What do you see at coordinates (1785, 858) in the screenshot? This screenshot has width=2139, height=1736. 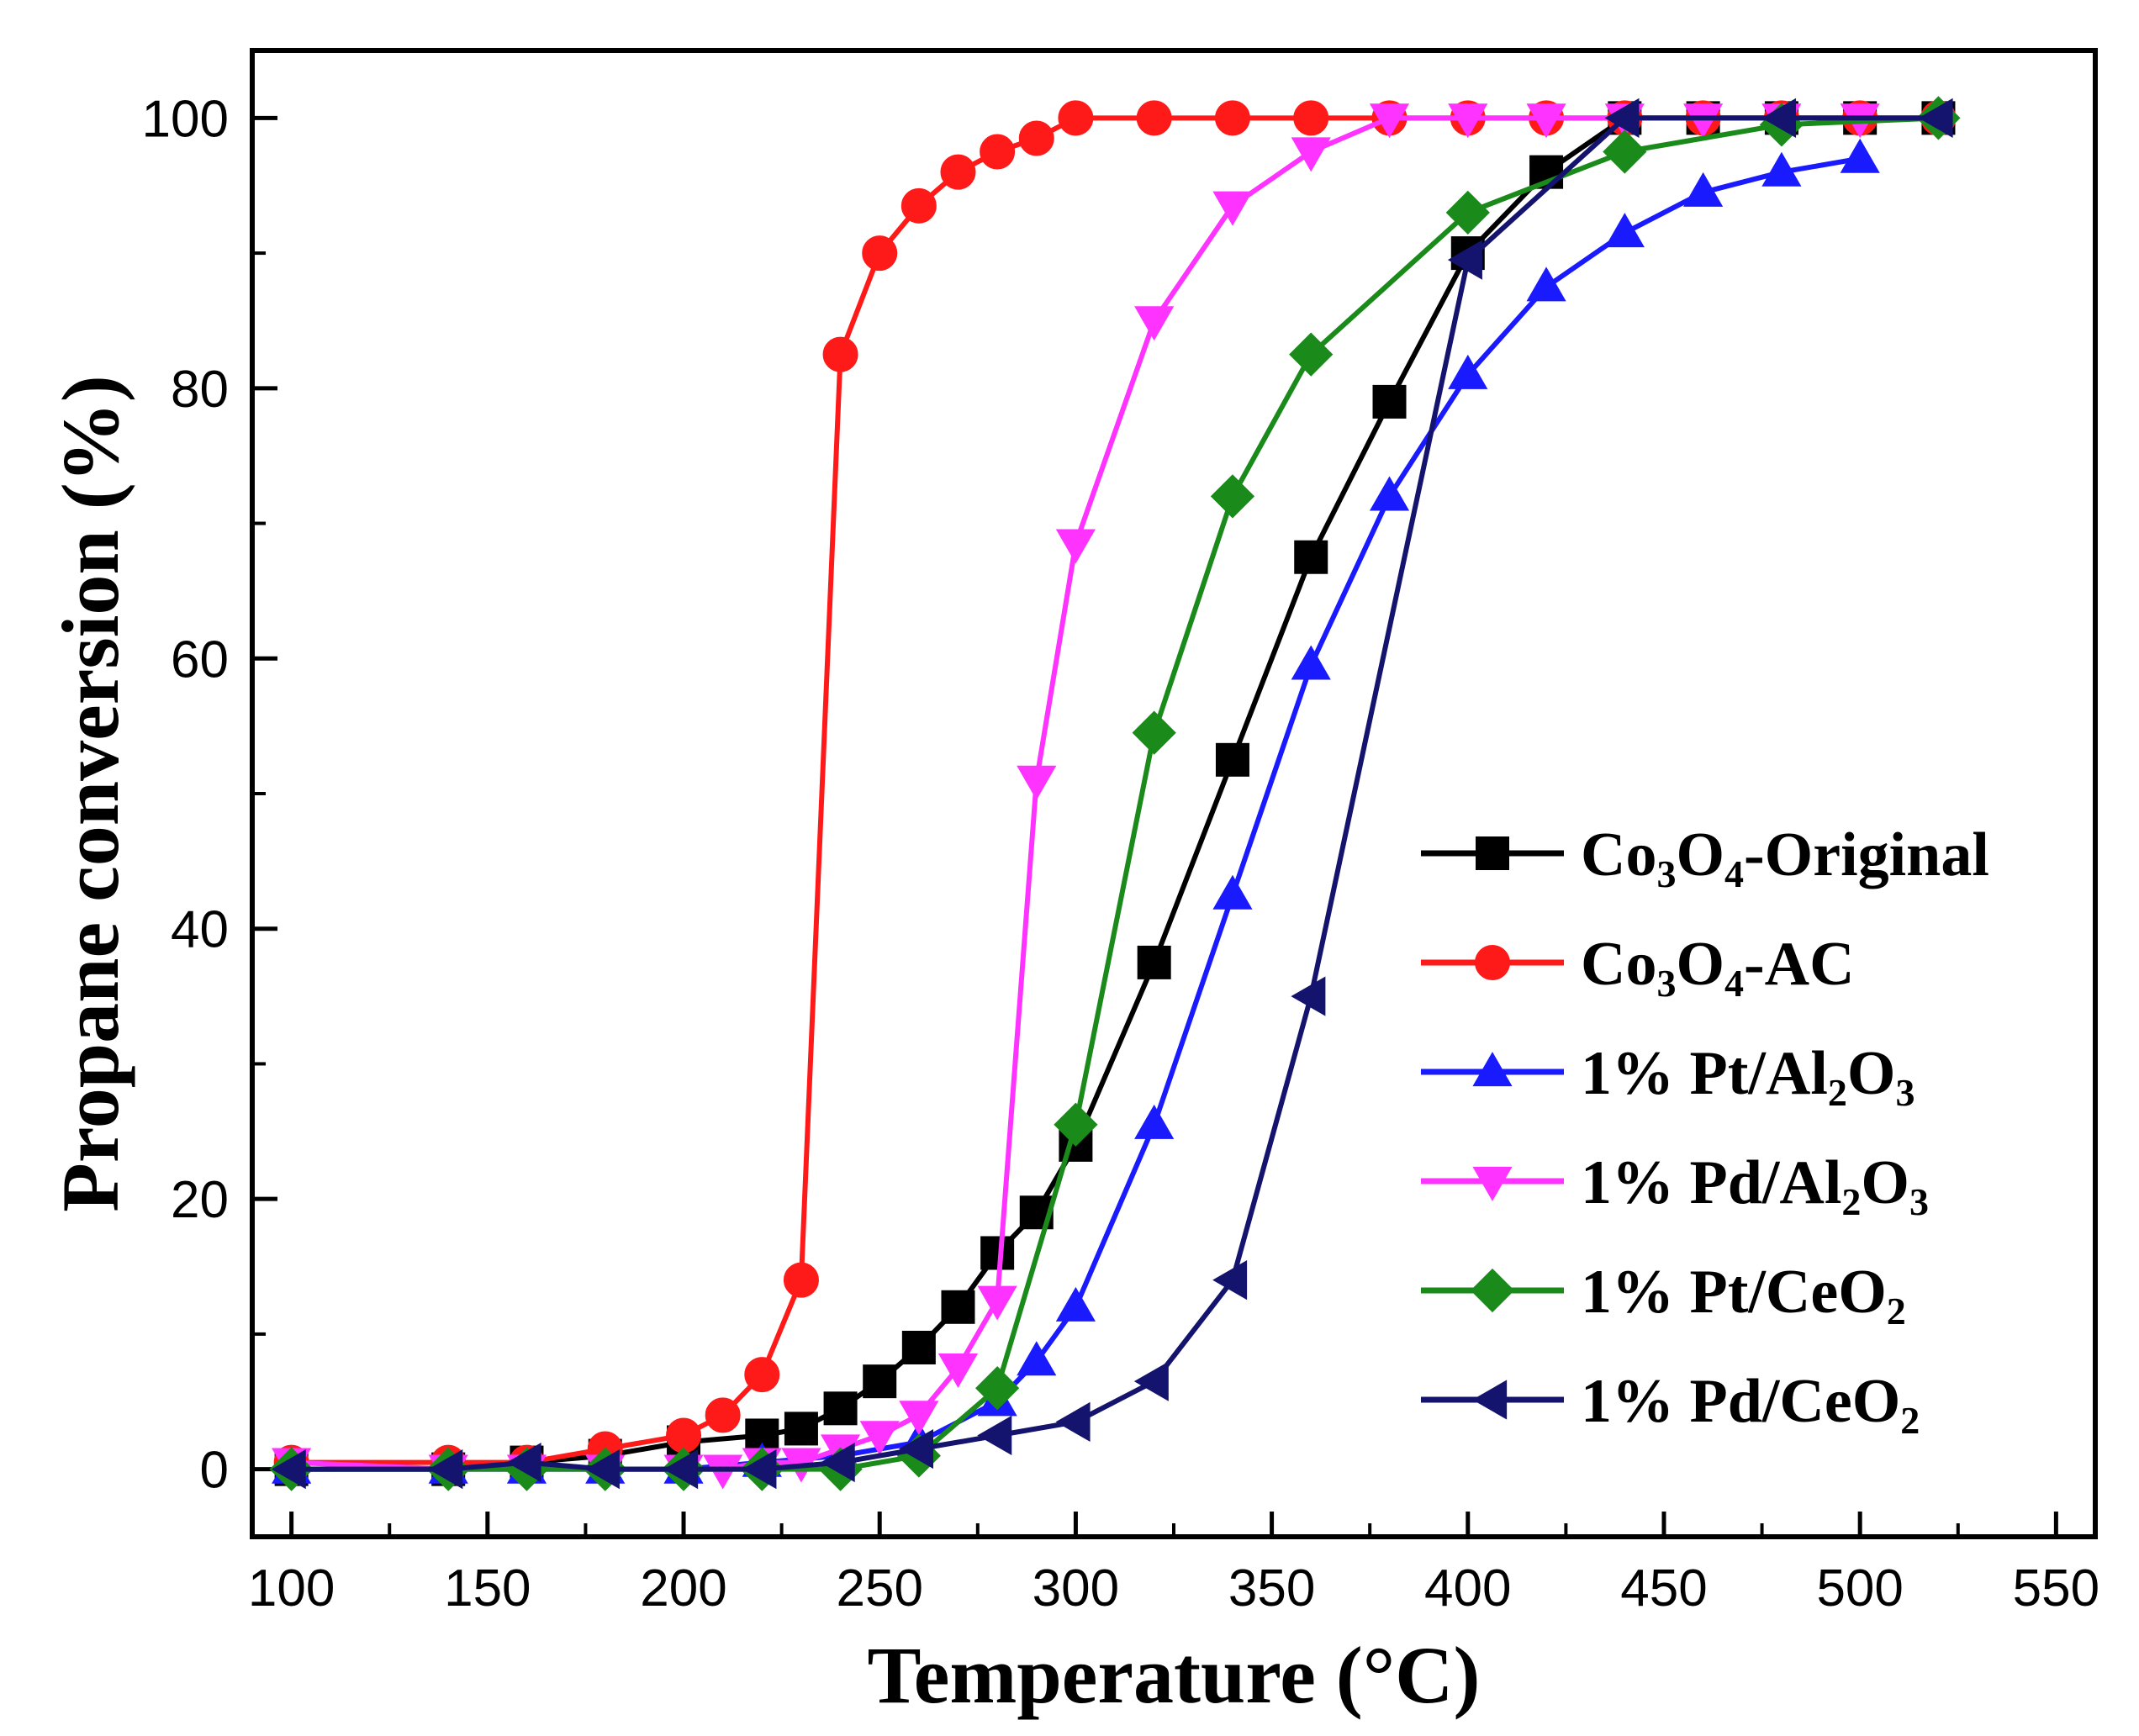 I see `legend-label: Co3O4-Original` at bounding box center [1785, 858].